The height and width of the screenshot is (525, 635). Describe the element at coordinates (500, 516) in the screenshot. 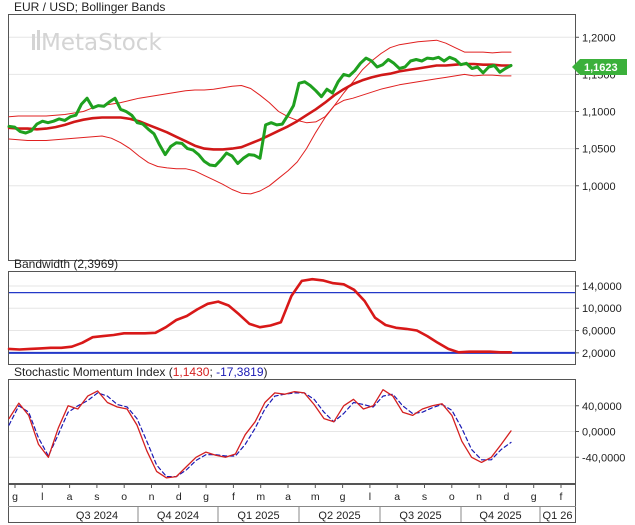

I see `quarter-label: Q4 2025` at that location.